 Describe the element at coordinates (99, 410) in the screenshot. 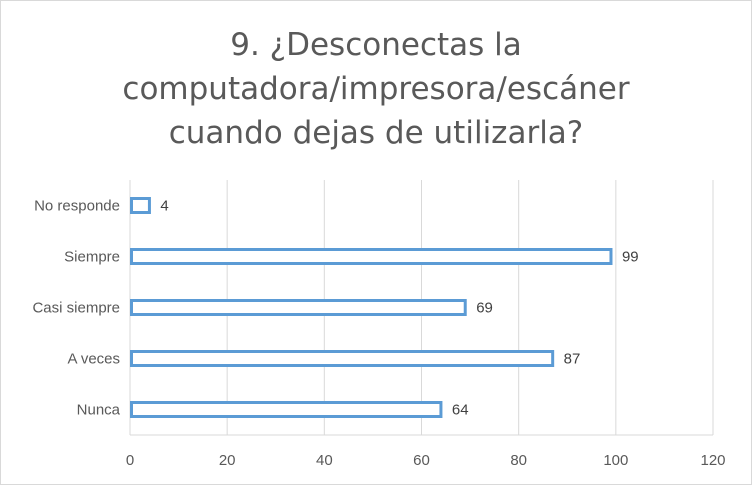

I see `category-label-4: Nunca` at that location.